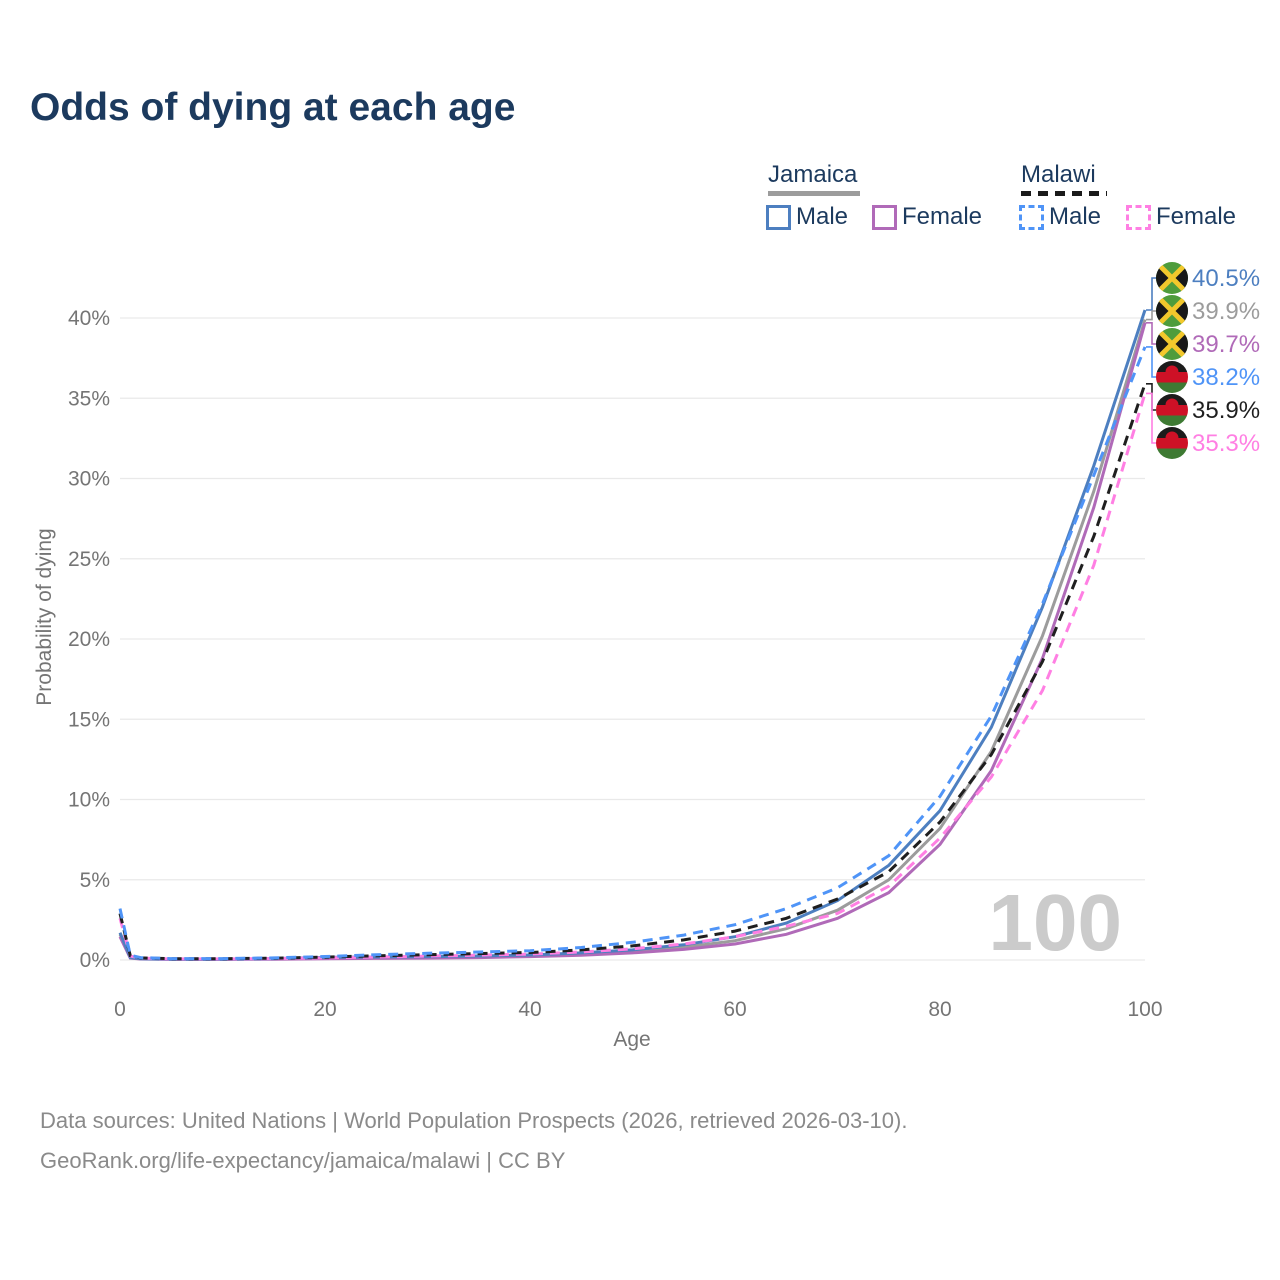  Describe the element at coordinates (1226, 344) in the screenshot. I see `end-label-jamaica-female: 39.7%` at that location.